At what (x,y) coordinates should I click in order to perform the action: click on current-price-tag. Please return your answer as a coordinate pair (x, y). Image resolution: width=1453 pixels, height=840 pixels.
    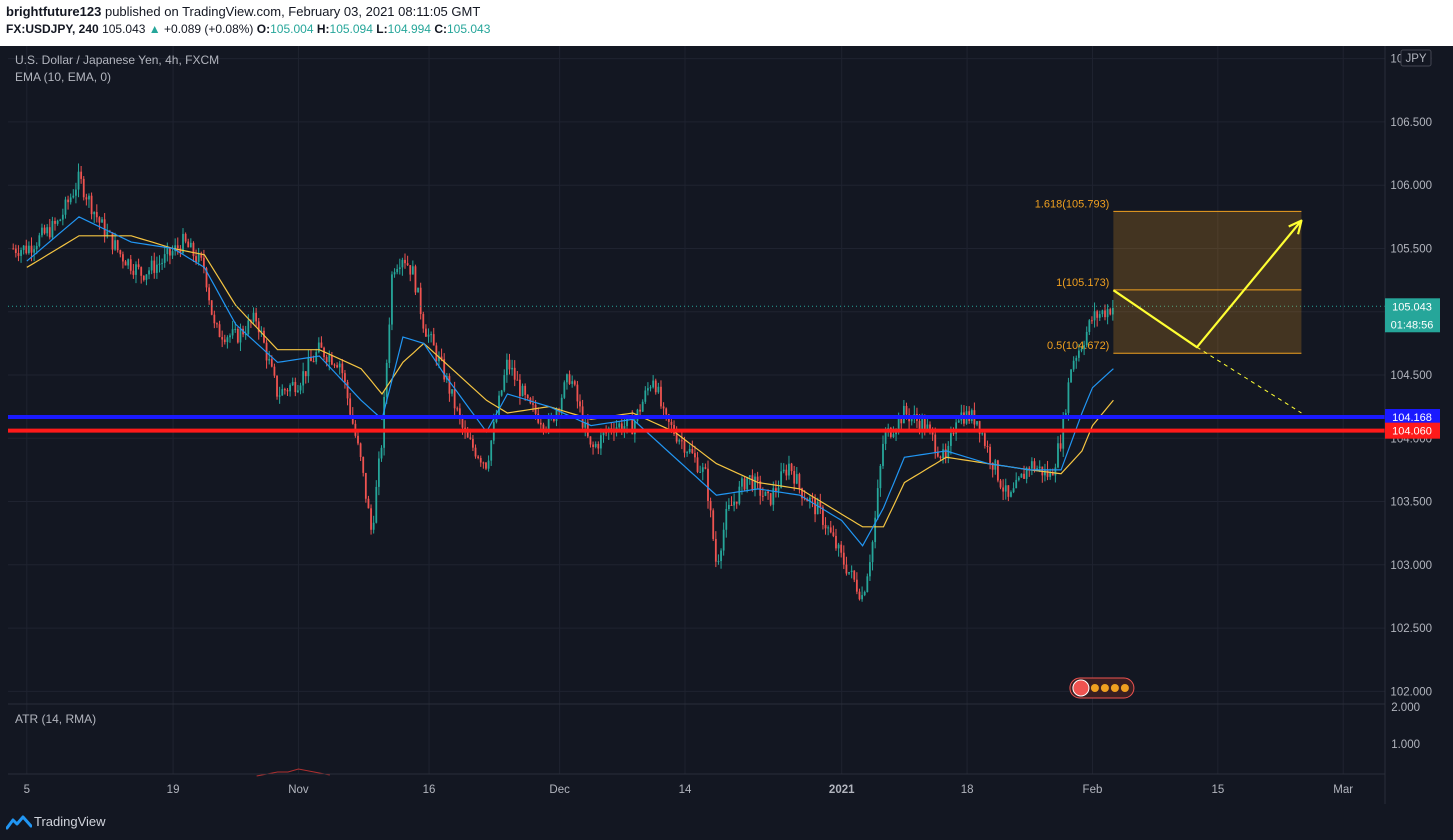
    Looking at the image, I should click on (1412, 315).